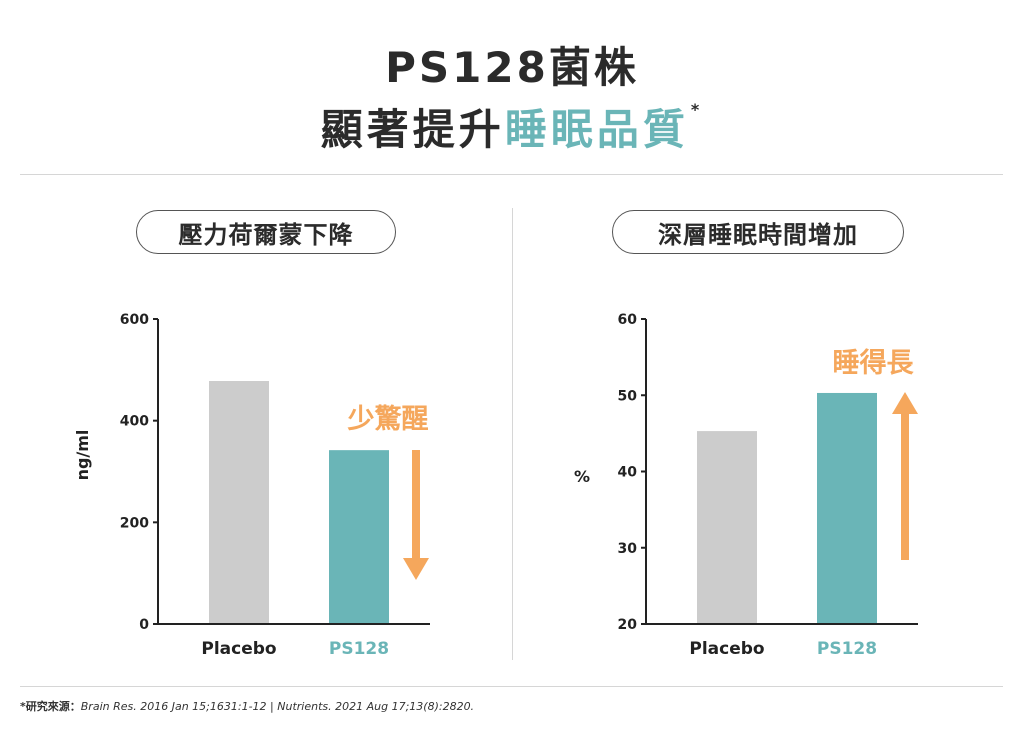 The height and width of the screenshot is (732, 1024). I want to click on vertical-divider, so click(512, 434).